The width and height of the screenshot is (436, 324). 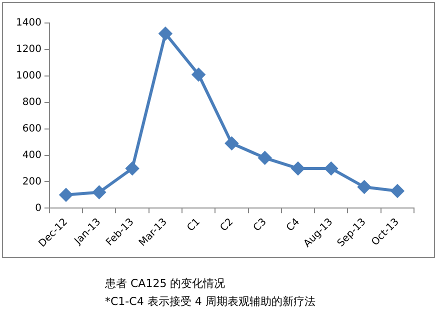 What do you see at coordinates (32, 155) in the screenshot?
I see `y-tick-label: 400` at bounding box center [32, 155].